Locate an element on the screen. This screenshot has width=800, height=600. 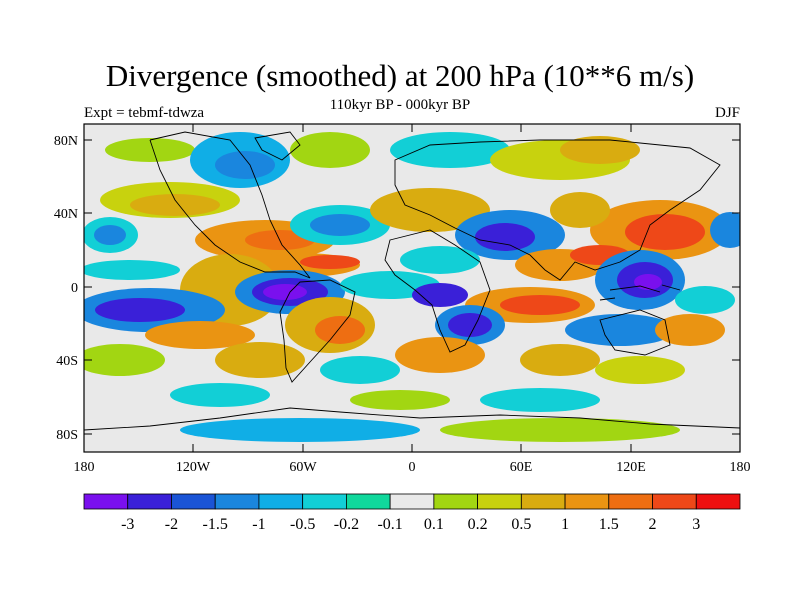
lon-label-60W: 60W is located at coordinates (303, 467).